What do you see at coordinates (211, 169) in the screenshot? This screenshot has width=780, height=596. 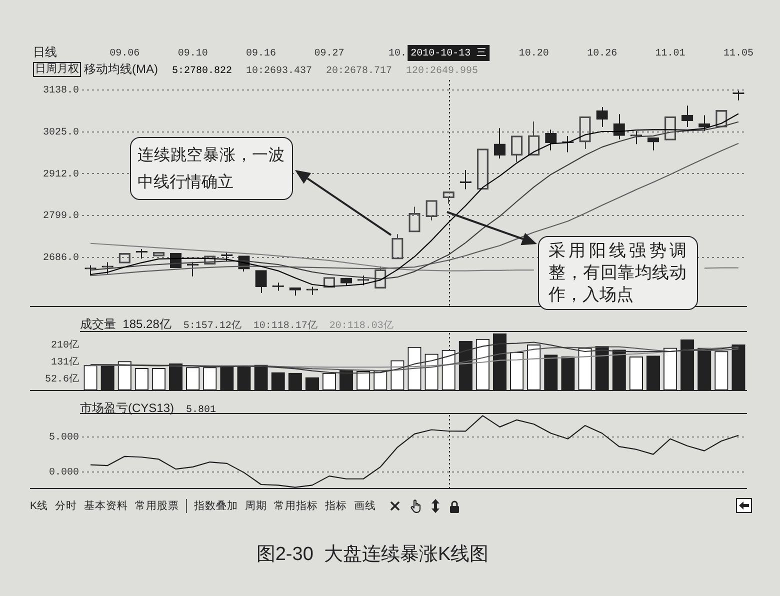 I see `annotation: 连续跳空暴涨，一波中线行情确立` at bounding box center [211, 169].